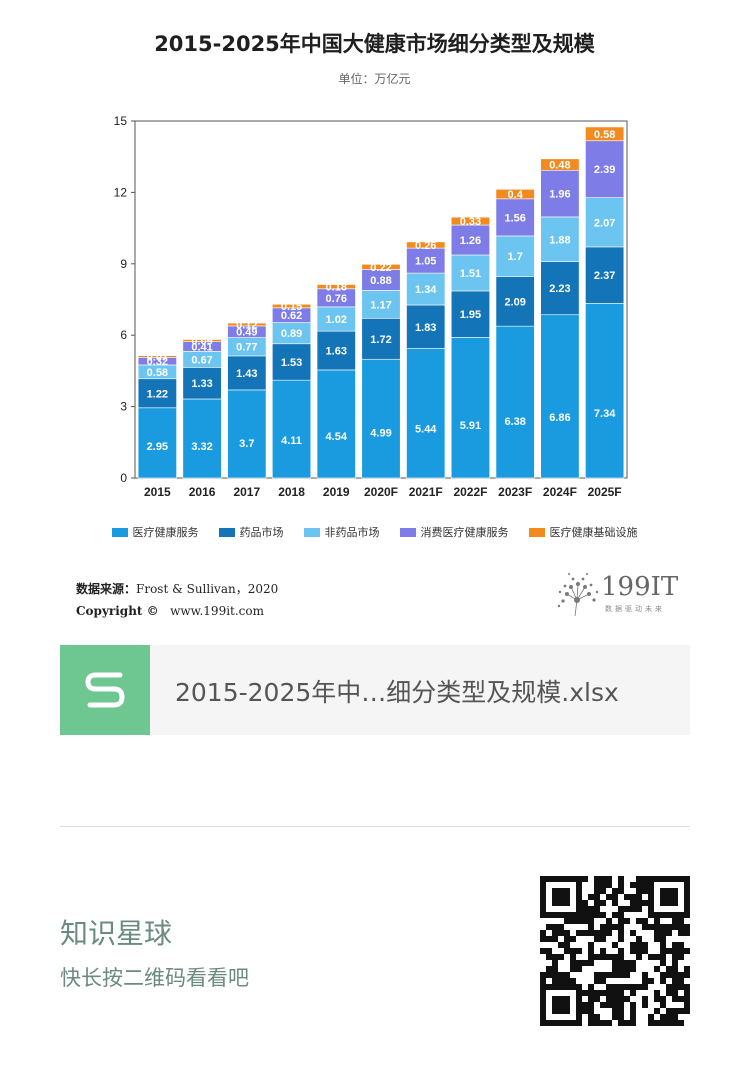 This screenshot has width=749, height=1076. I want to click on data-label: 0.48, so click(559, 166).